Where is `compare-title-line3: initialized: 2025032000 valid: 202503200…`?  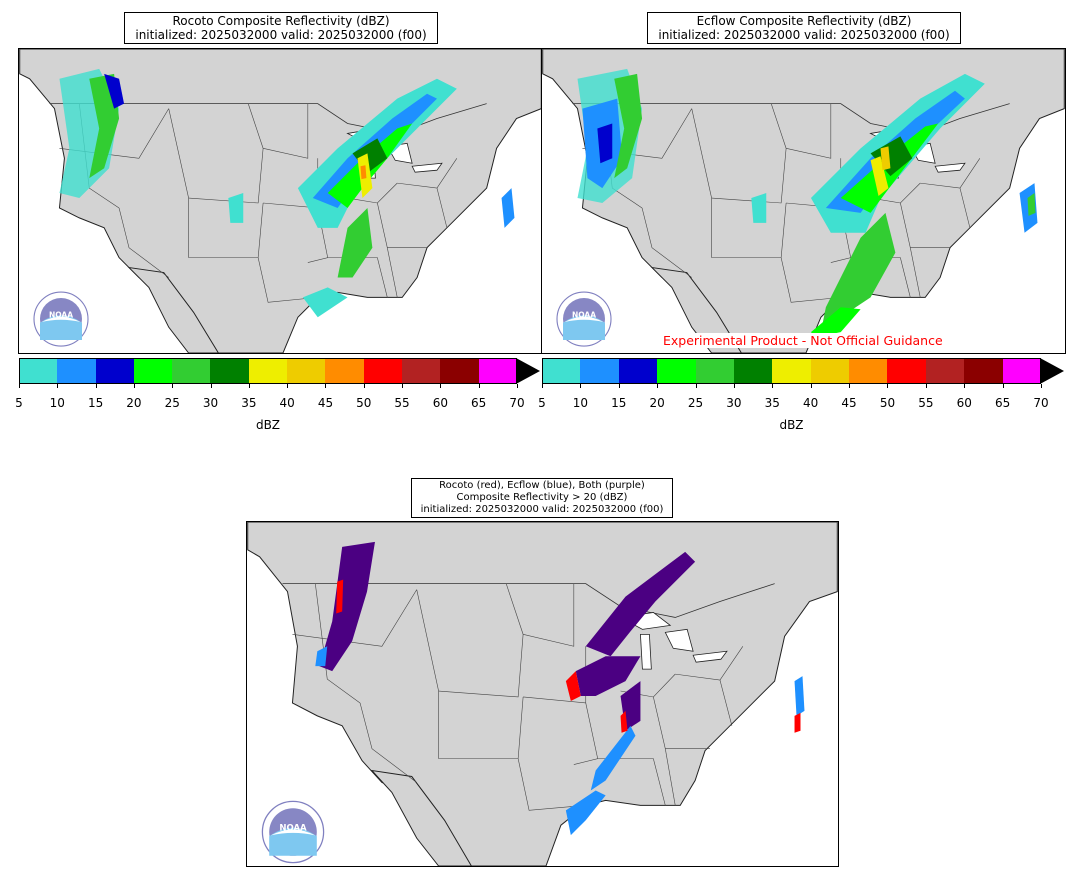 compare-title-line3: initialized: 2025032000 valid: 202503200… is located at coordinates (542, 509).